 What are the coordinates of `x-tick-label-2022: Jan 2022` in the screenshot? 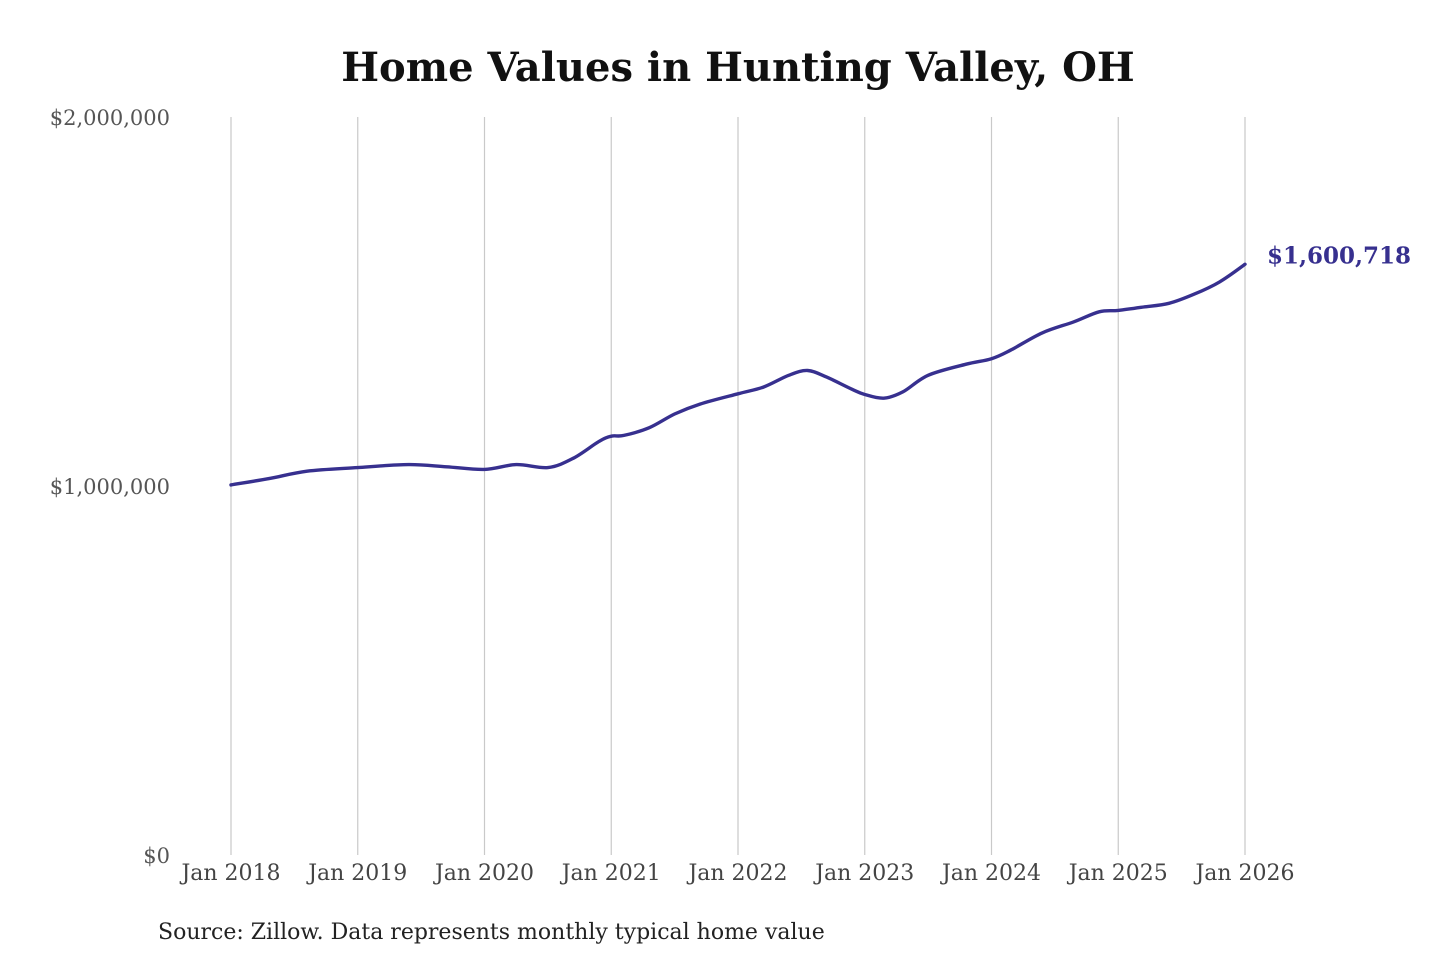 It's located at (736, 873).